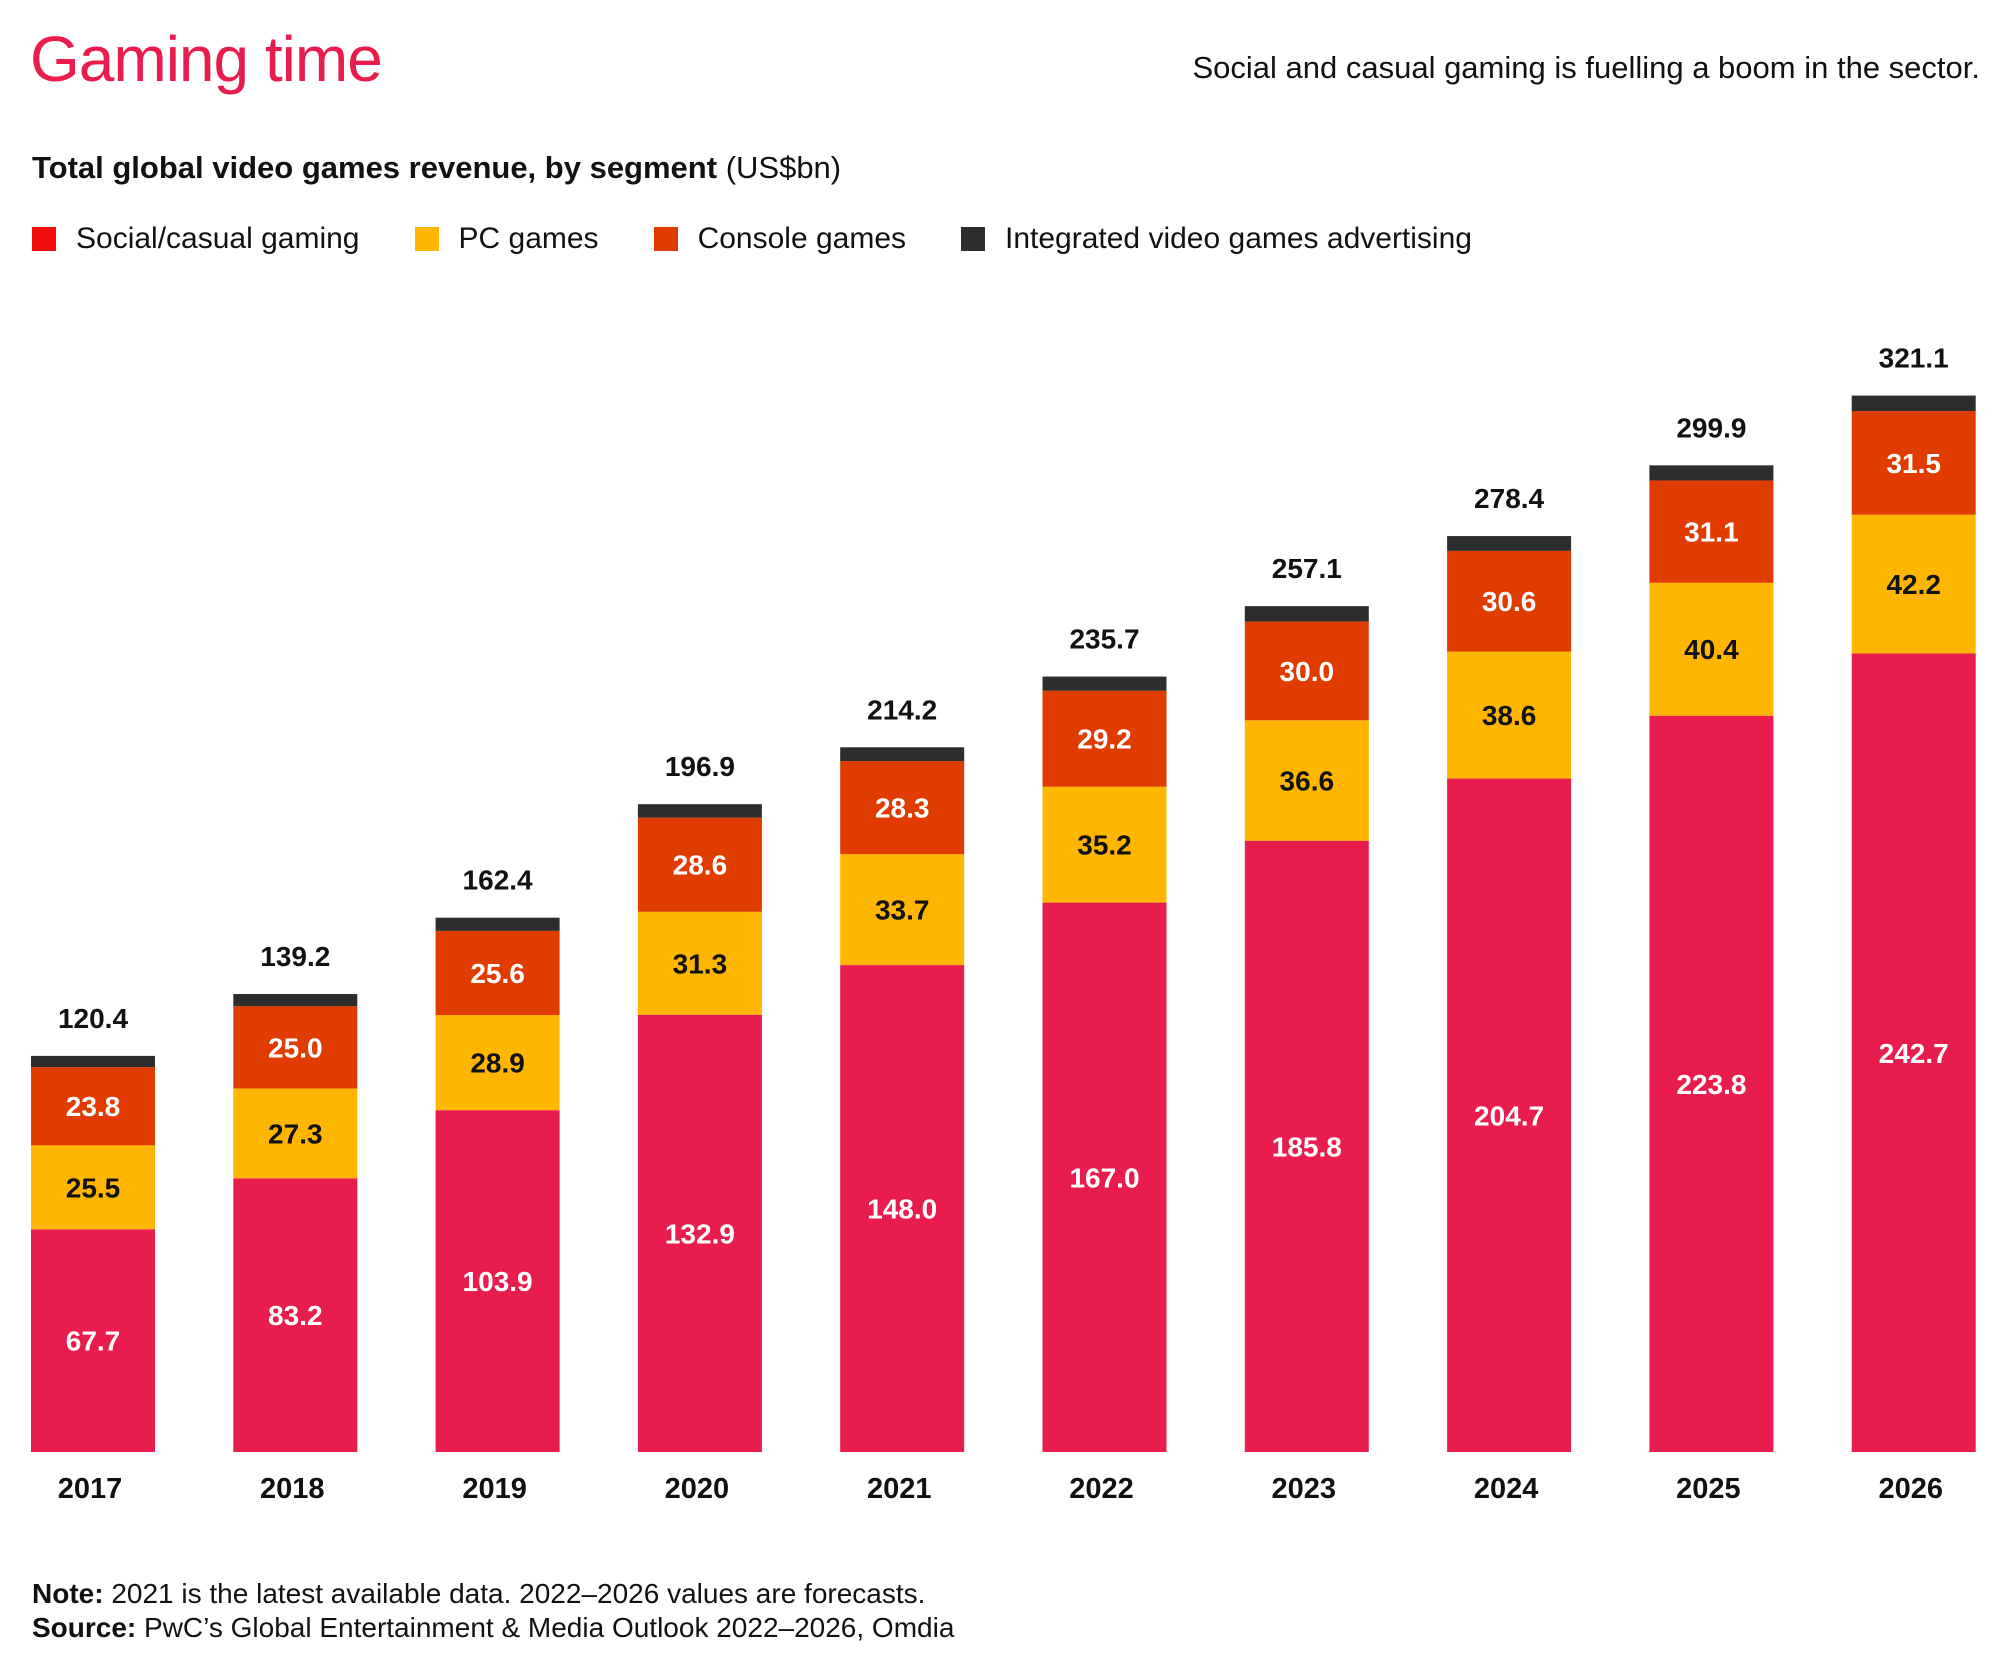  Describe the element at coordinates (1304, 1489) in the screenshot. I see `x-tick-label: 2023` at that location.